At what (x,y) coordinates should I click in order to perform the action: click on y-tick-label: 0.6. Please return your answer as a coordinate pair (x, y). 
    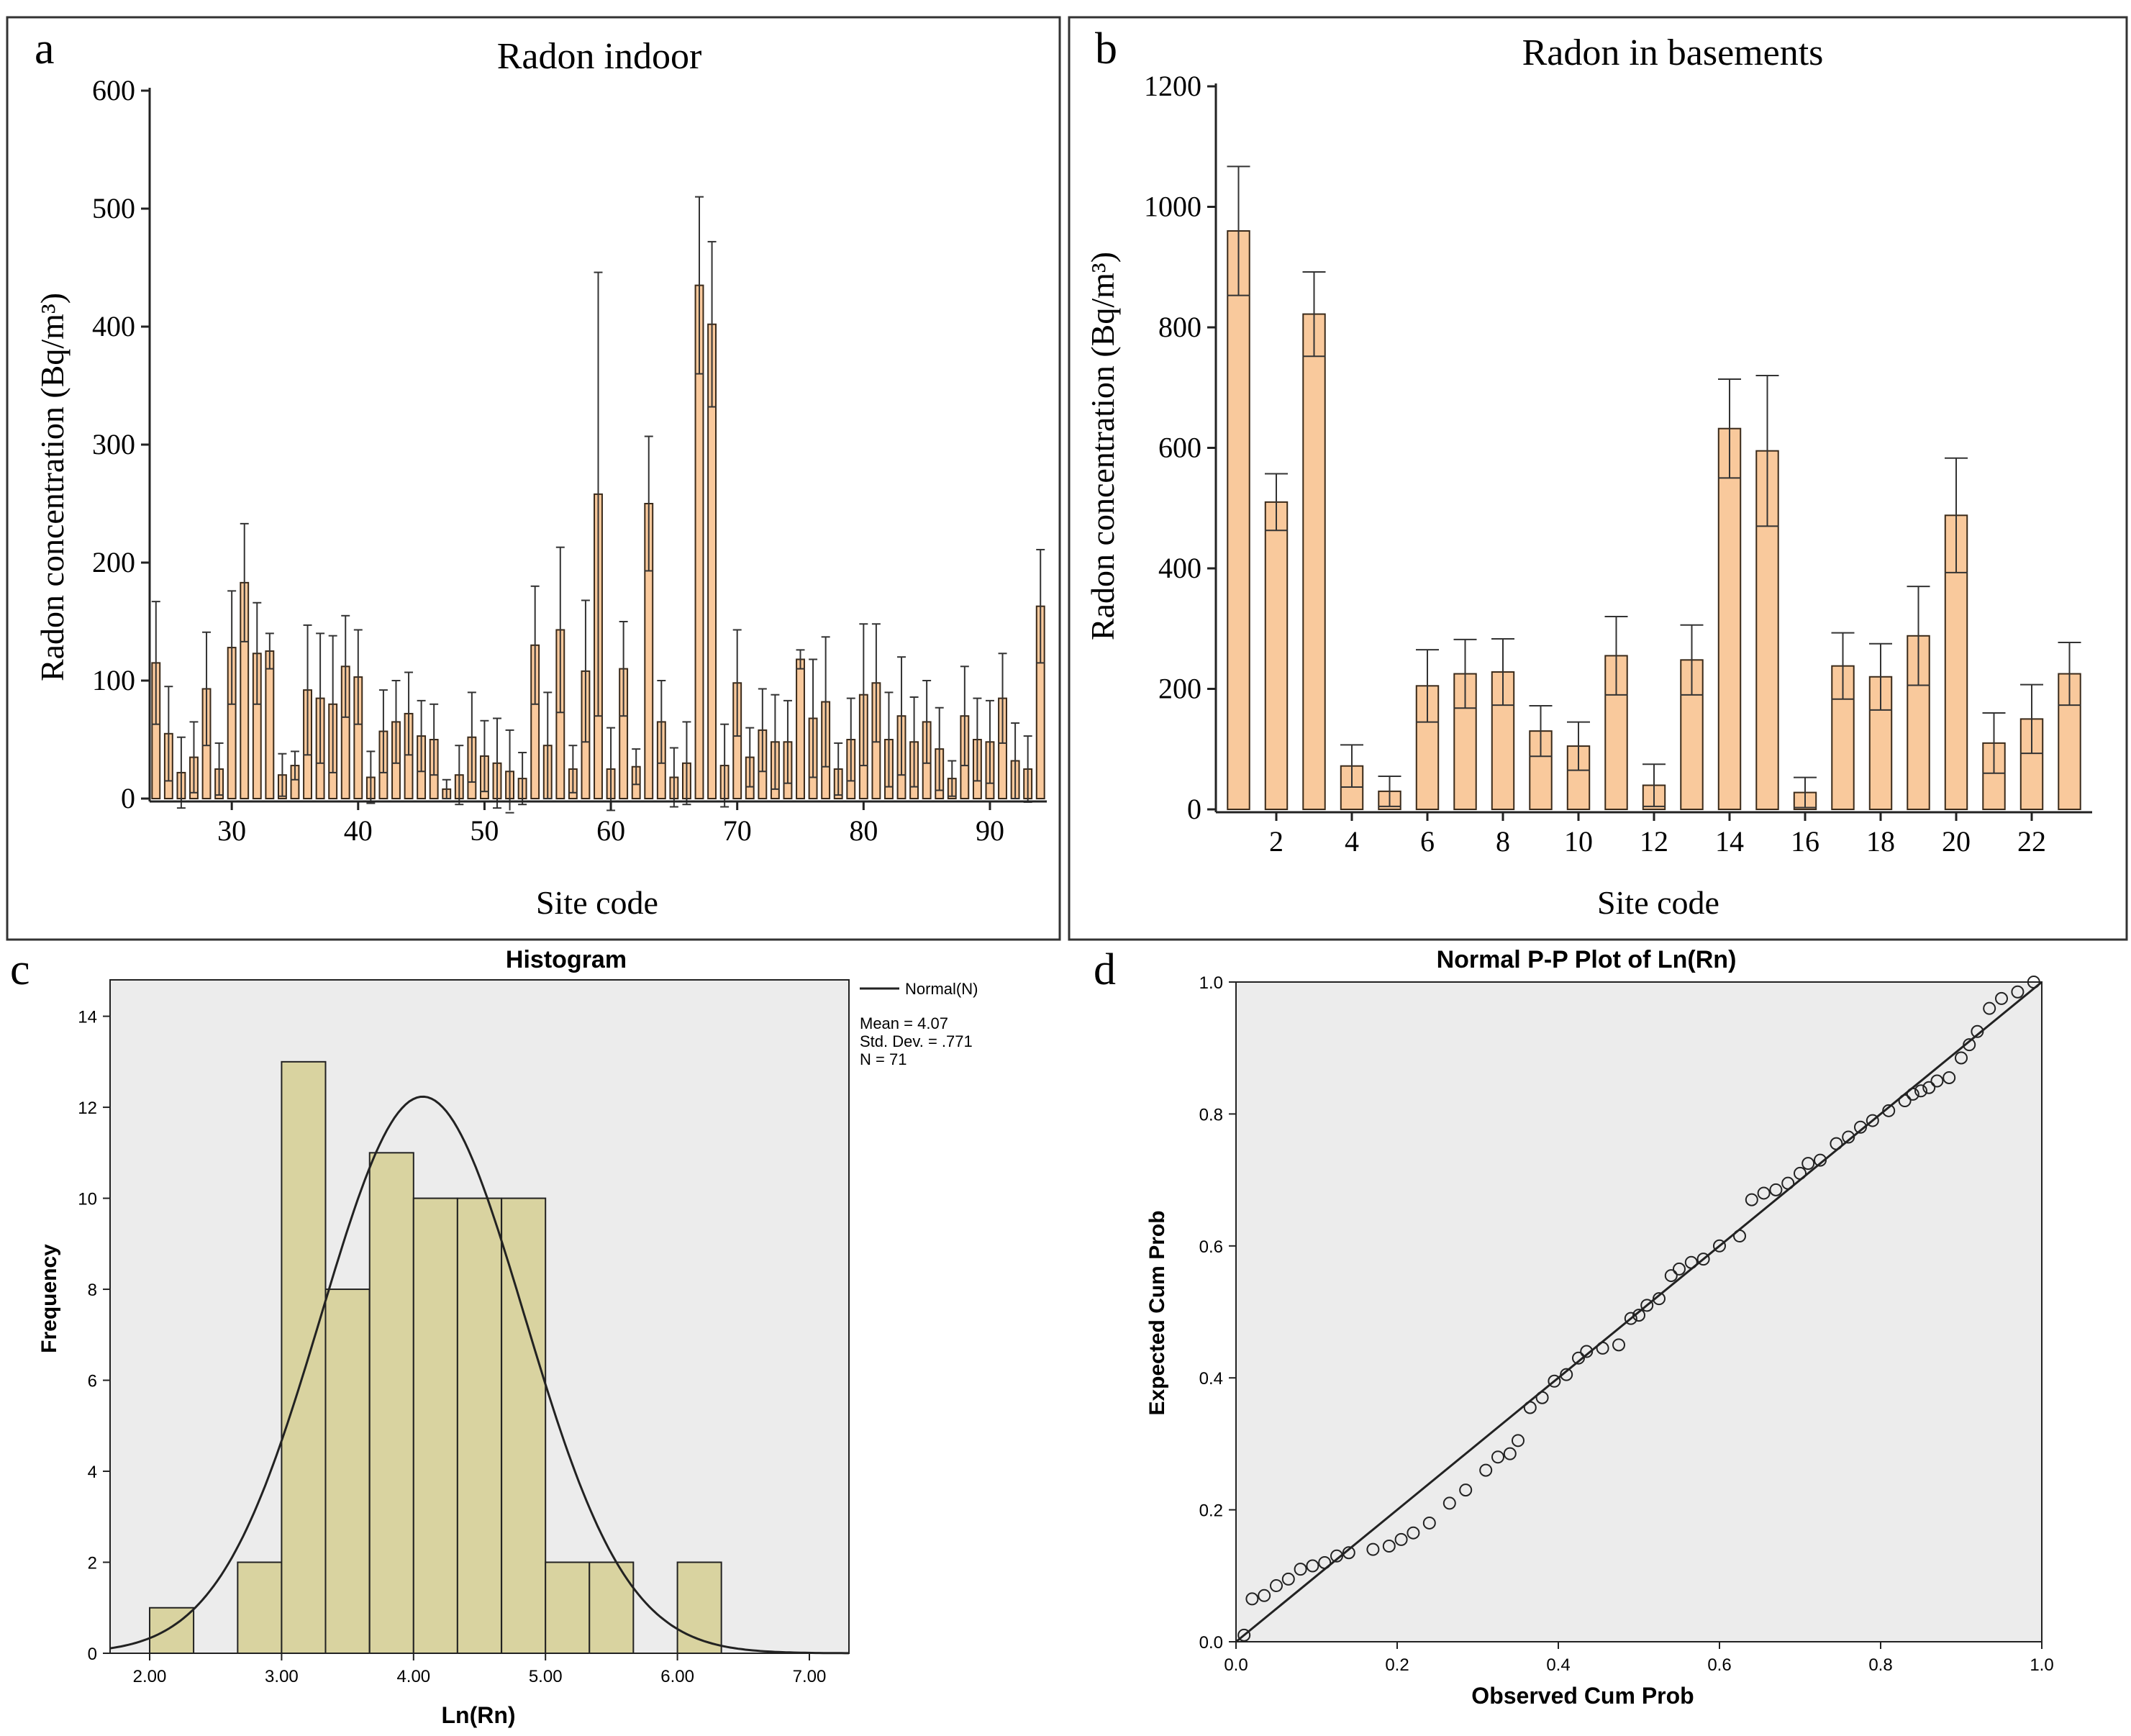
    Looking at the image, I should click on (1211, 1247).